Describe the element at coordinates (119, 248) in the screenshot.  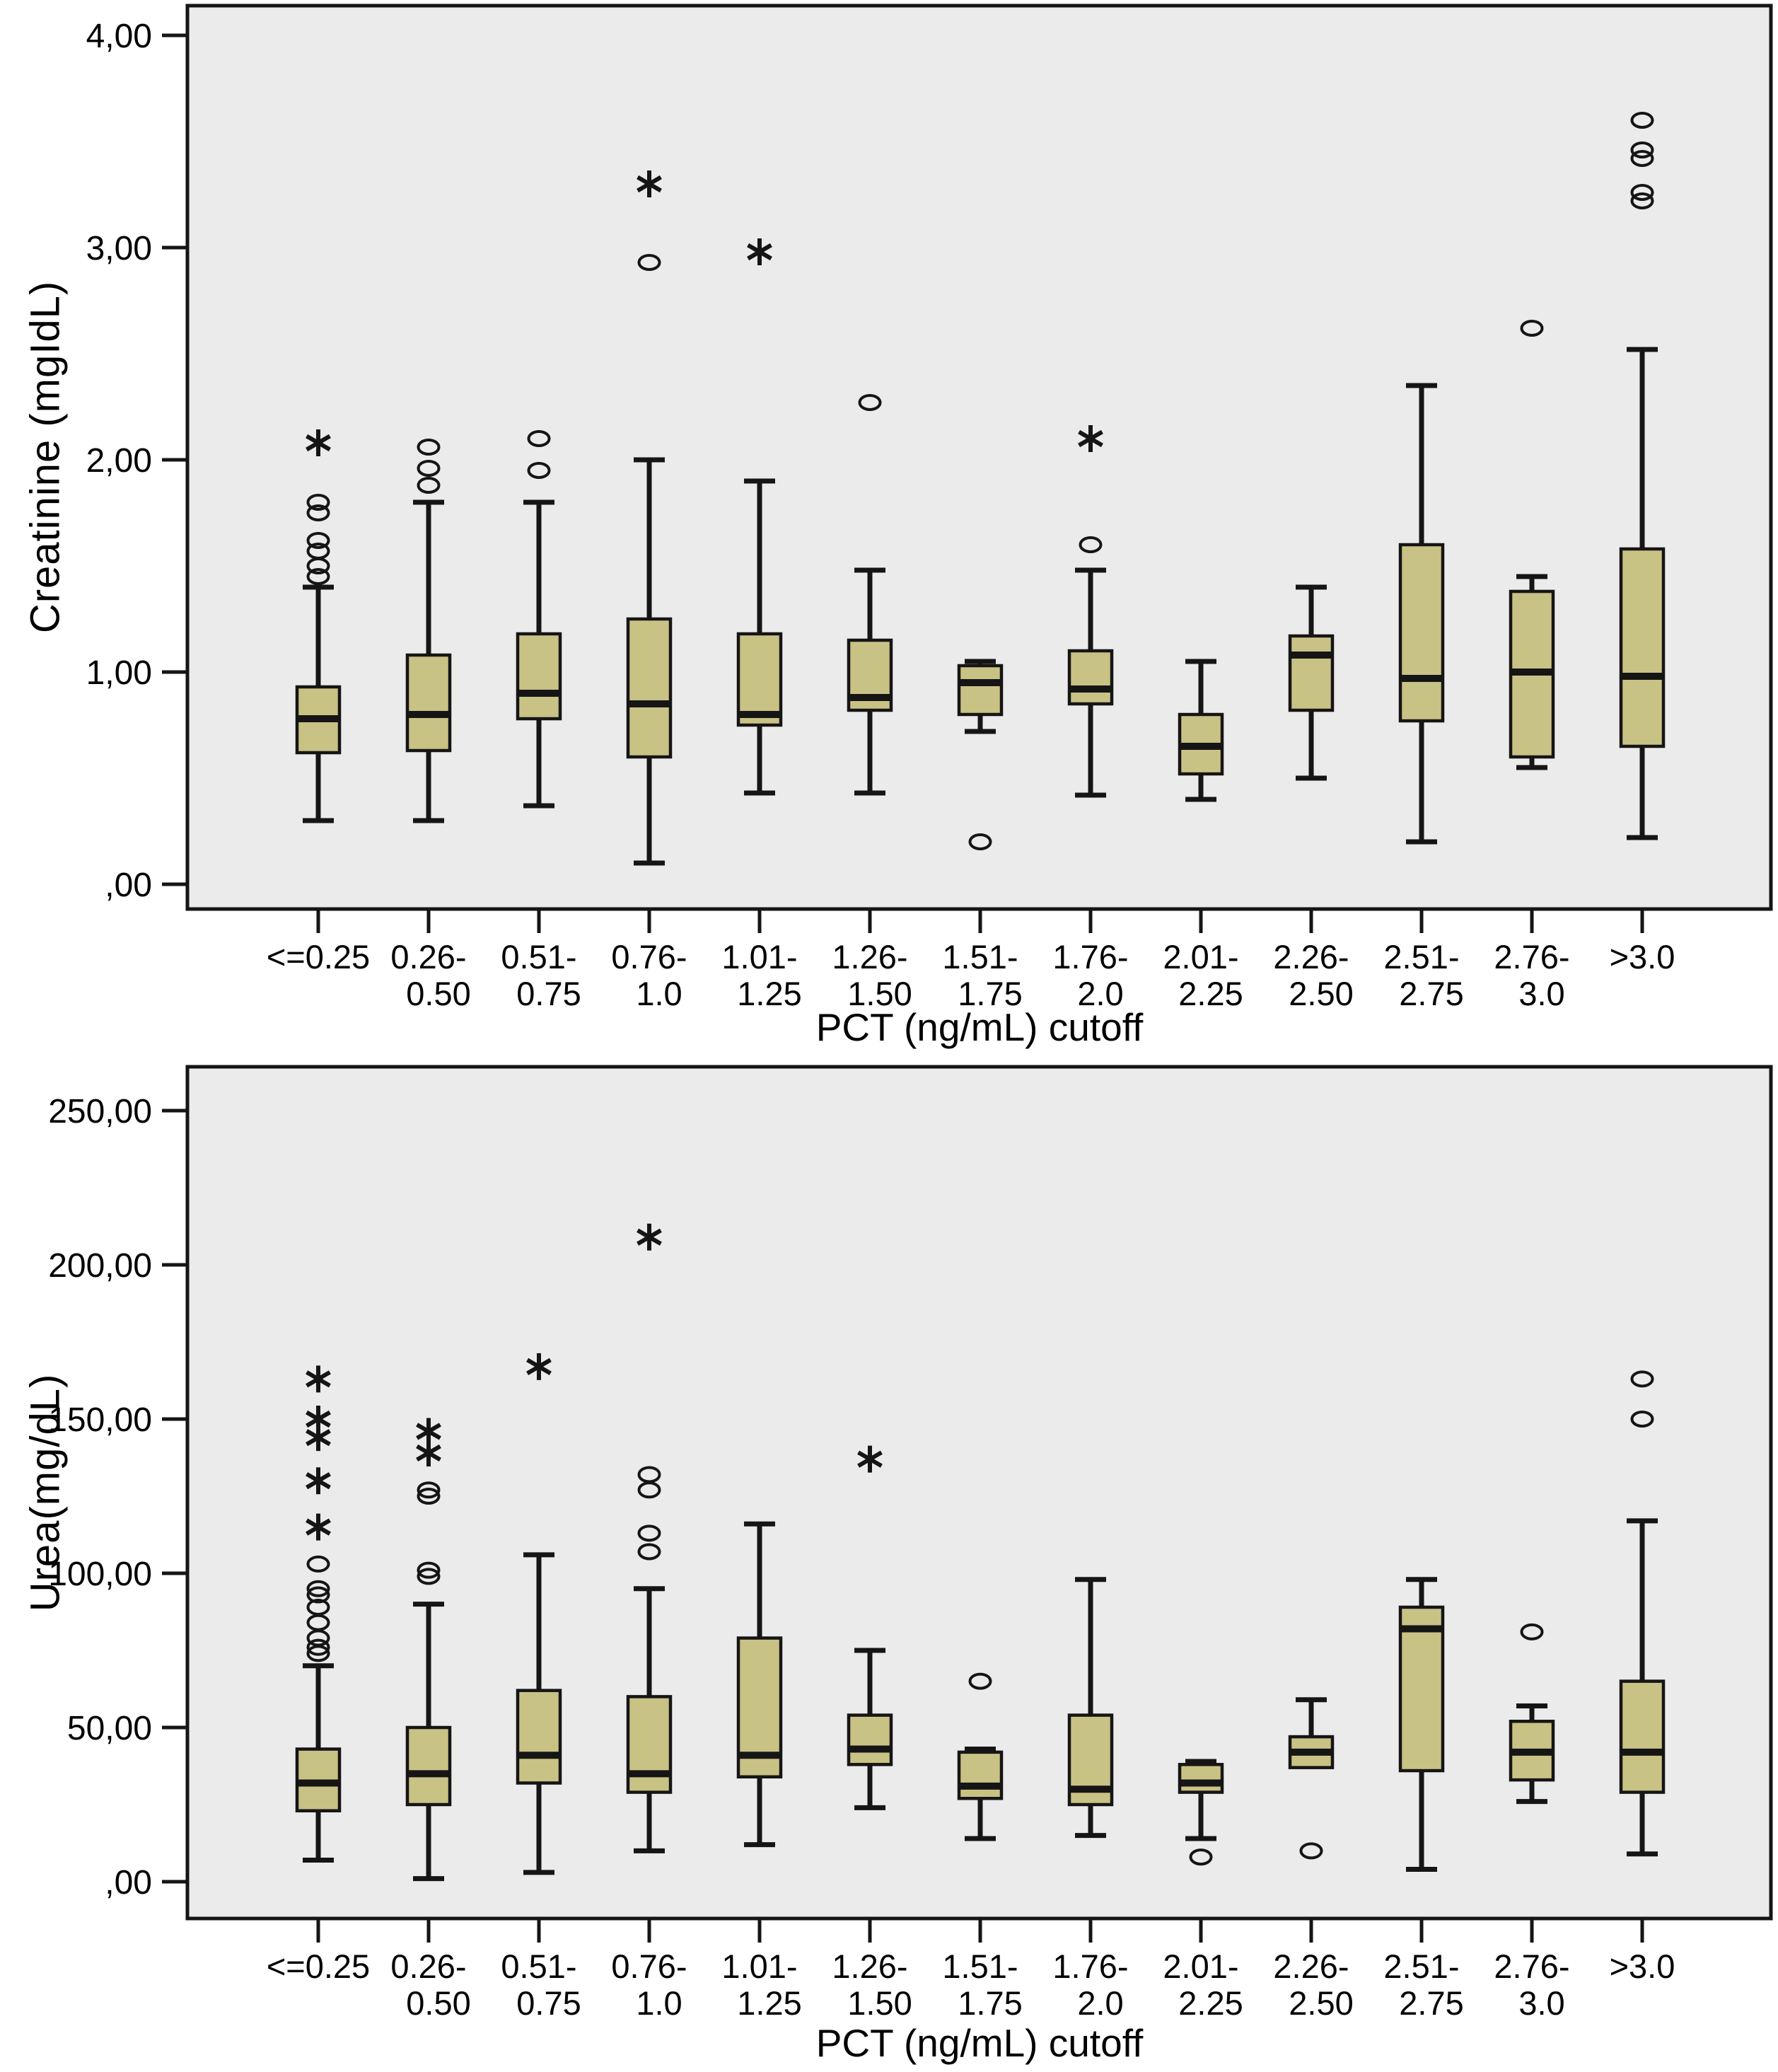
I see `y-tick-label: 3,00` at that location.